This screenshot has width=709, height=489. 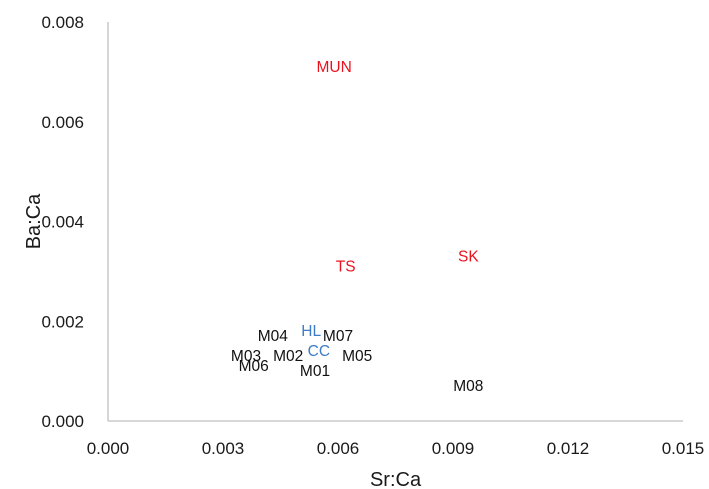 I want to click on y-tick-label: 0.002, so click(x=62, y=321).